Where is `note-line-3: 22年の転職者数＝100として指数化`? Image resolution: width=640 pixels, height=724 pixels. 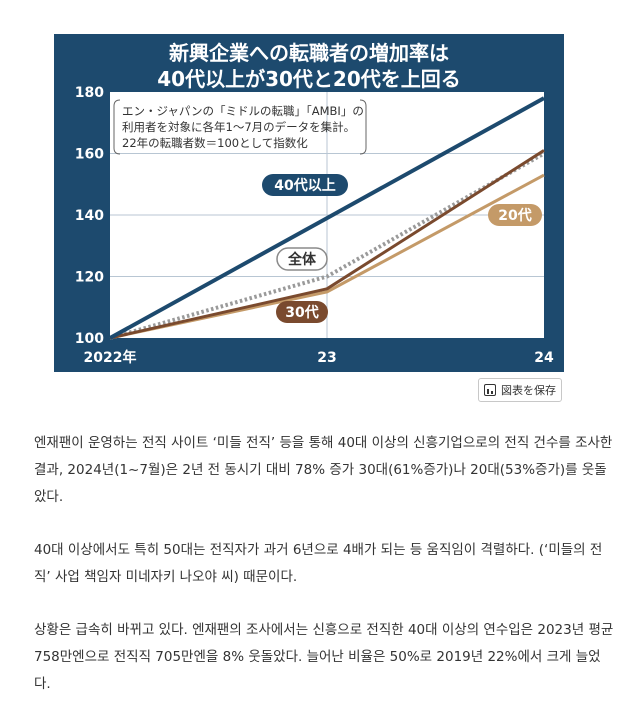
note-line-3: 22年の転職者数＝100として指数化 is located at coordinates (215, 143).